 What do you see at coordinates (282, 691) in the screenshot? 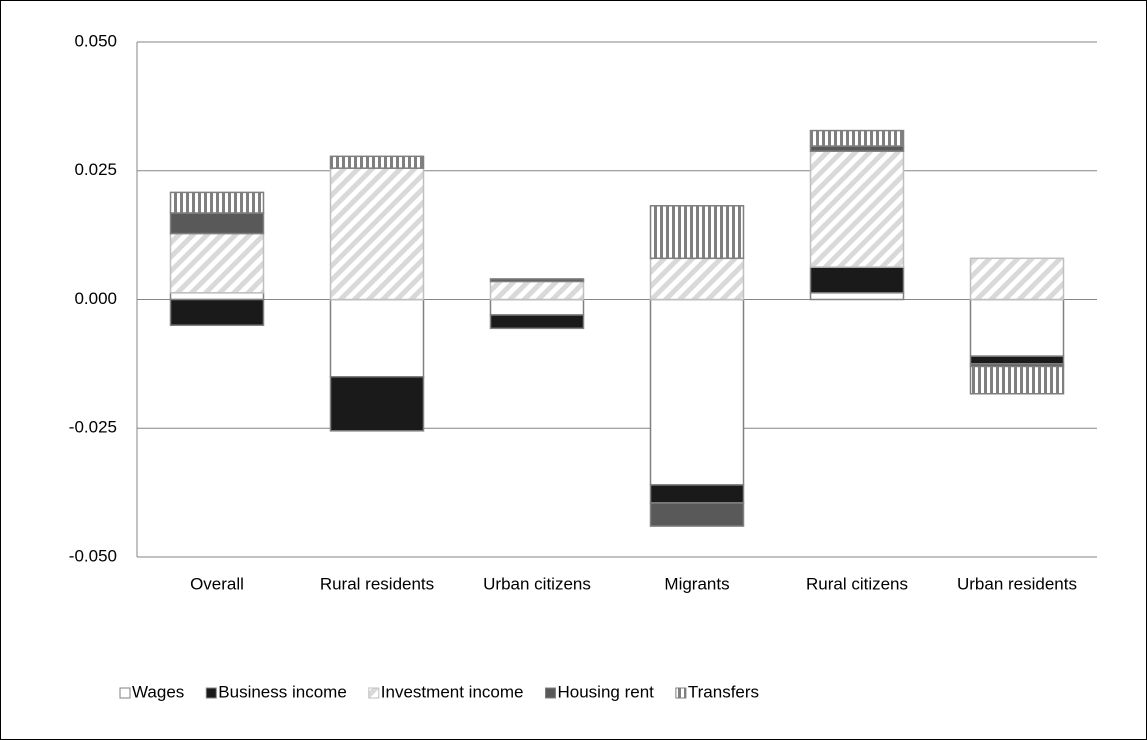
I see `legend-label: Business income` at bounding box center [282, 691].